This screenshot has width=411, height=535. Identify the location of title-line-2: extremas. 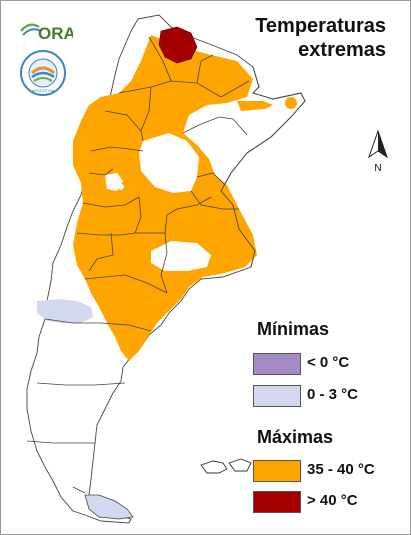
(342, 50).